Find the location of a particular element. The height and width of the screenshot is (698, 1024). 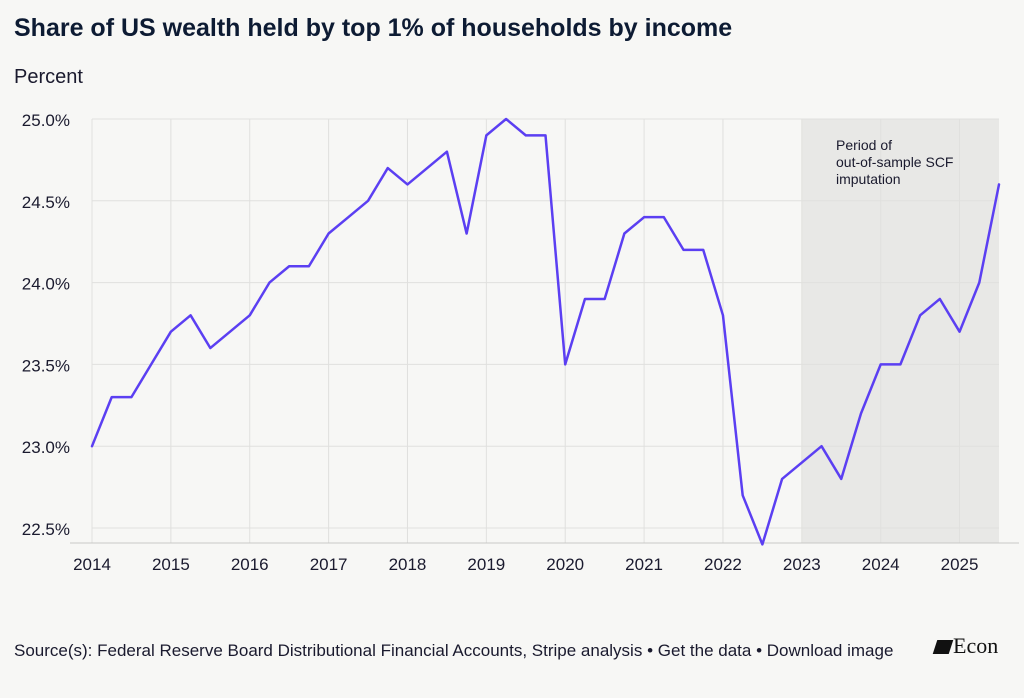

logo-mark-icon is located at coordinates (943, 647).